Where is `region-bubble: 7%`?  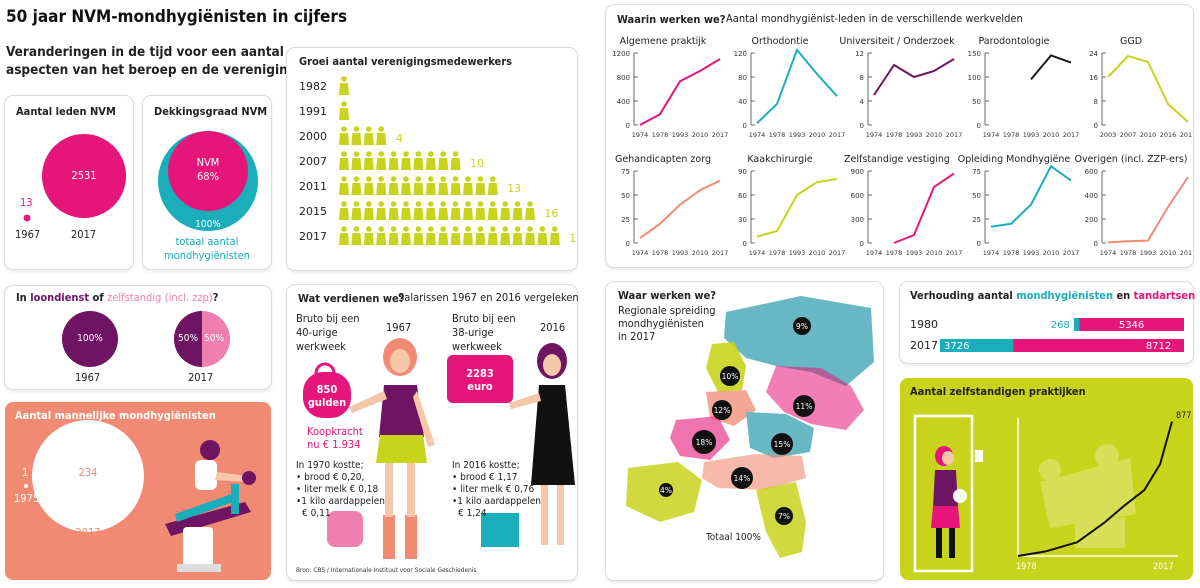 region-bubble: 7% is located at coordinates (784, 516).